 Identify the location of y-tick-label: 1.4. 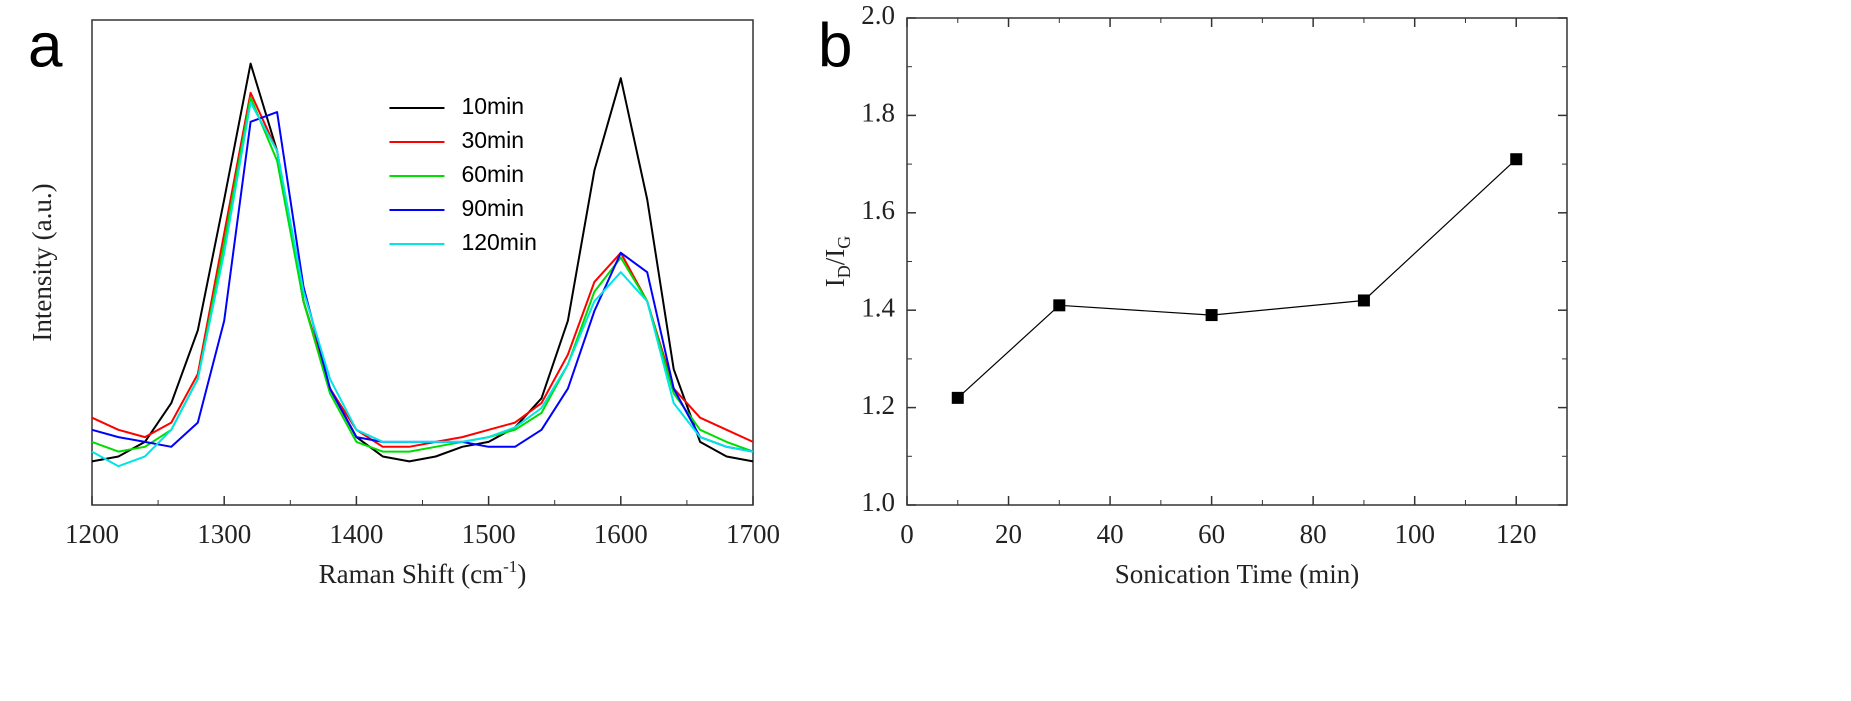
(878, 307).